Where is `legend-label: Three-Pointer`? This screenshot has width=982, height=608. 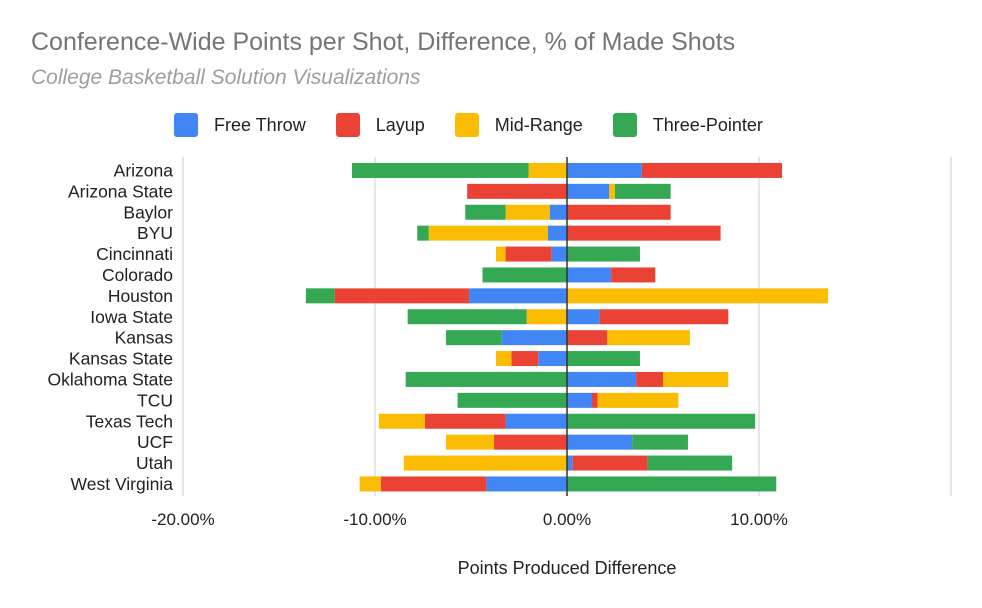
legend-label: Three-Pointer is located at coordinates (707, 124).